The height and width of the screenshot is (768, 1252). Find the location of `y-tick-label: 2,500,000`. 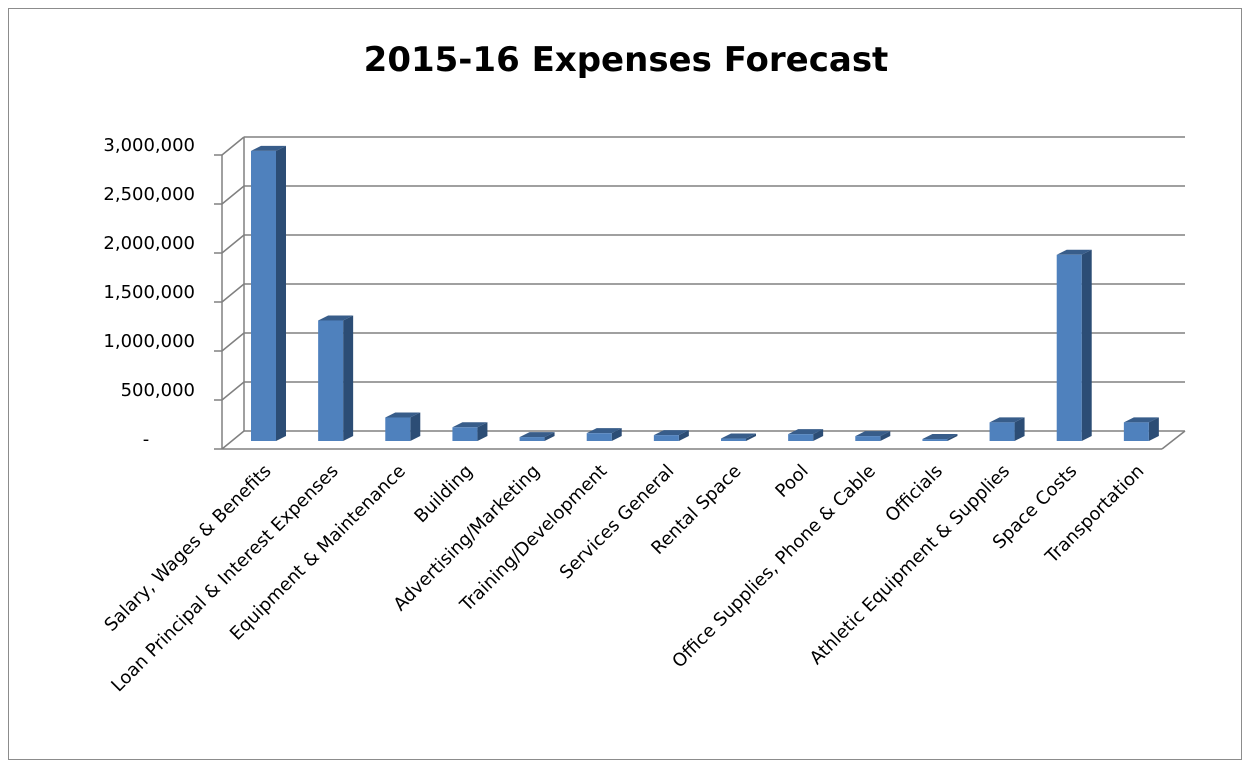

y-tick-label: 2,500,000 is located at coordinates (149, 194).